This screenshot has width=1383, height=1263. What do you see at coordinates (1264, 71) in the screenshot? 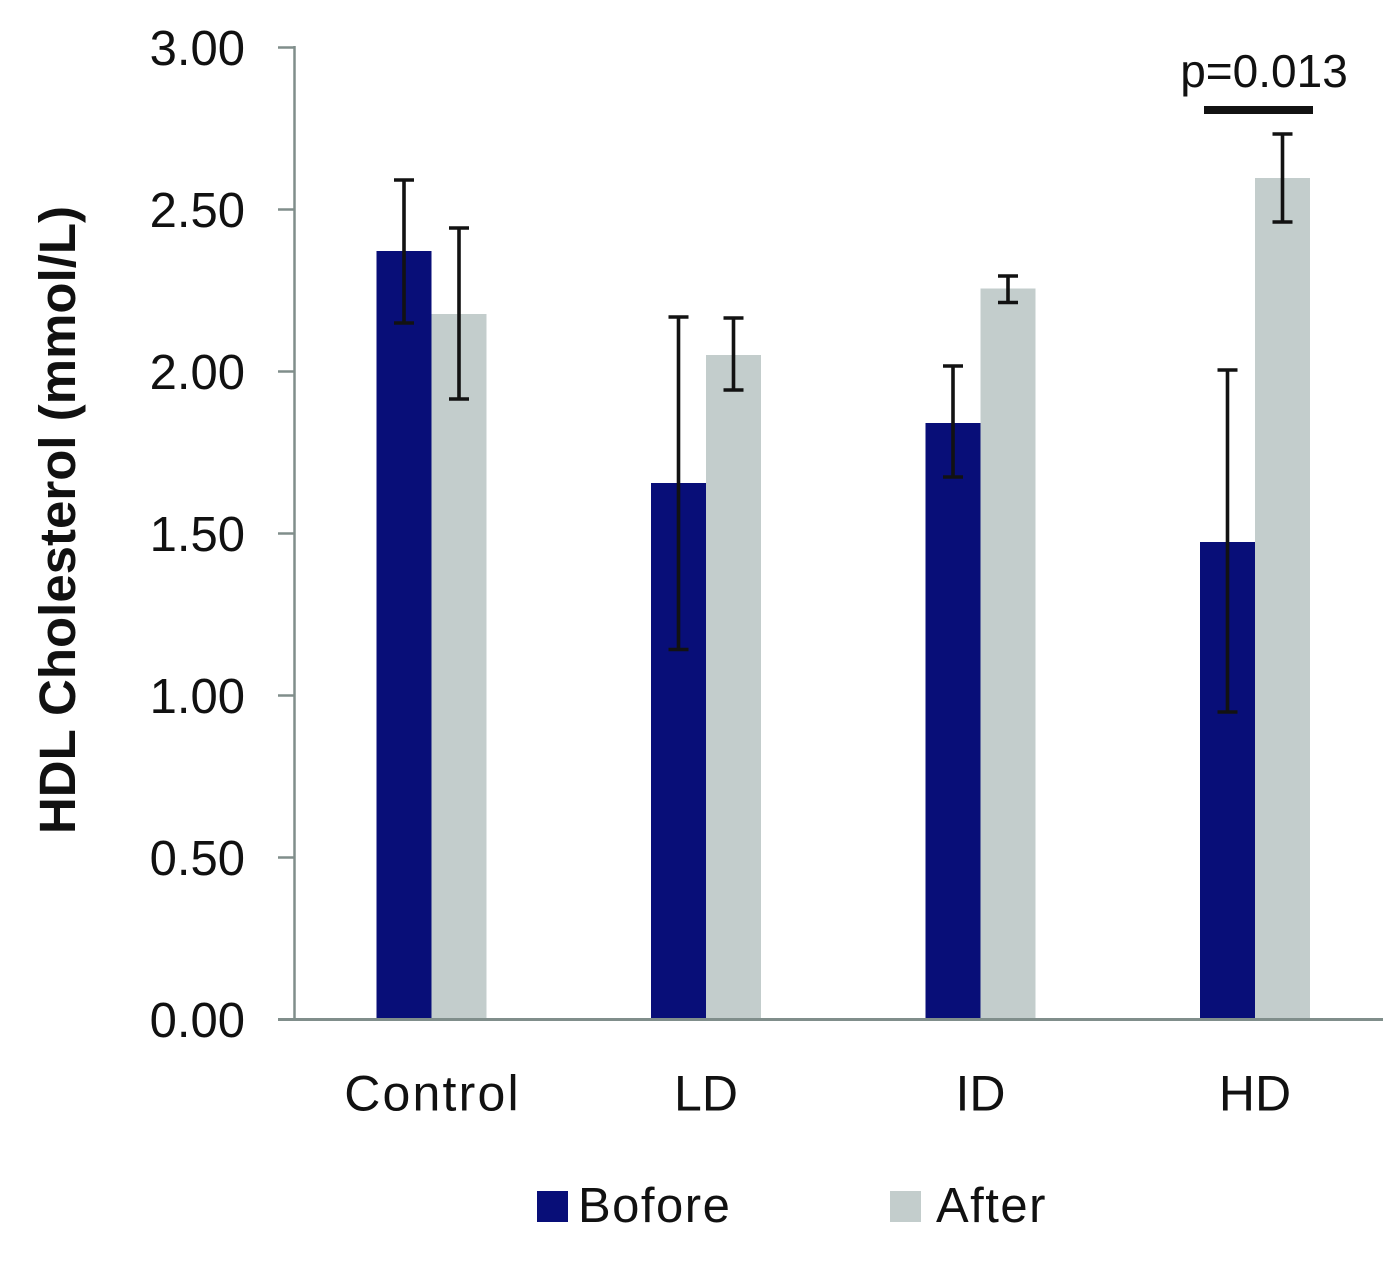
I see `svg-text: p=0.013` at bounding box center [1264, 71].